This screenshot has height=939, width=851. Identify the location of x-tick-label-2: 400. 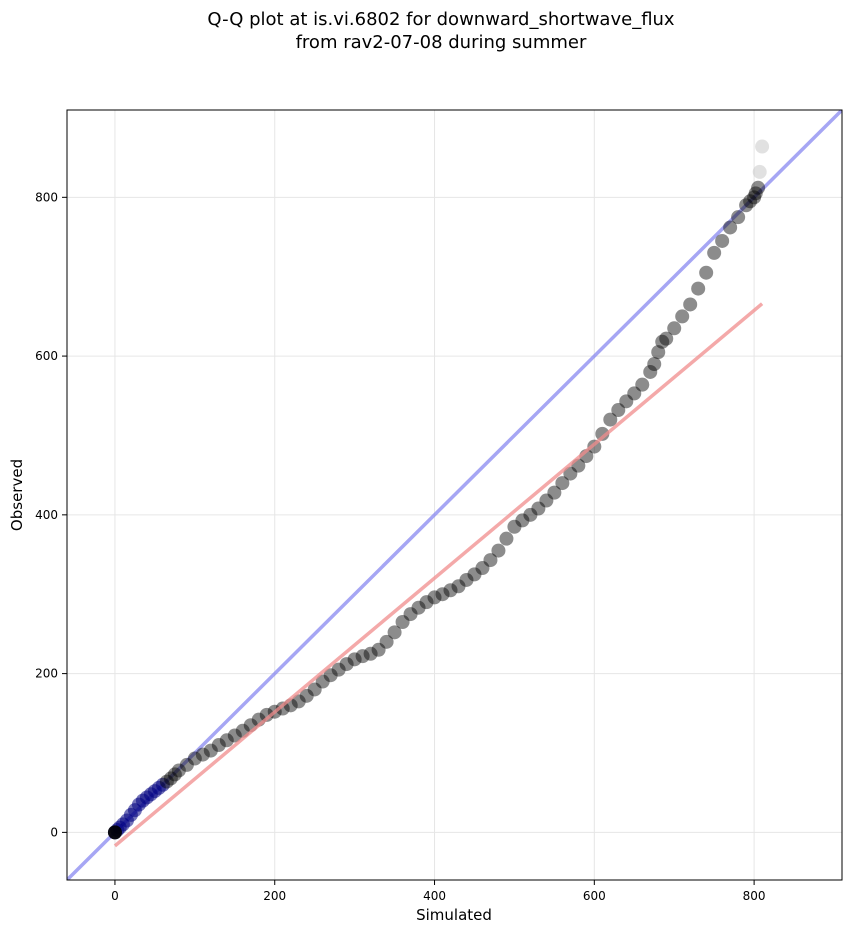
(434, 896).